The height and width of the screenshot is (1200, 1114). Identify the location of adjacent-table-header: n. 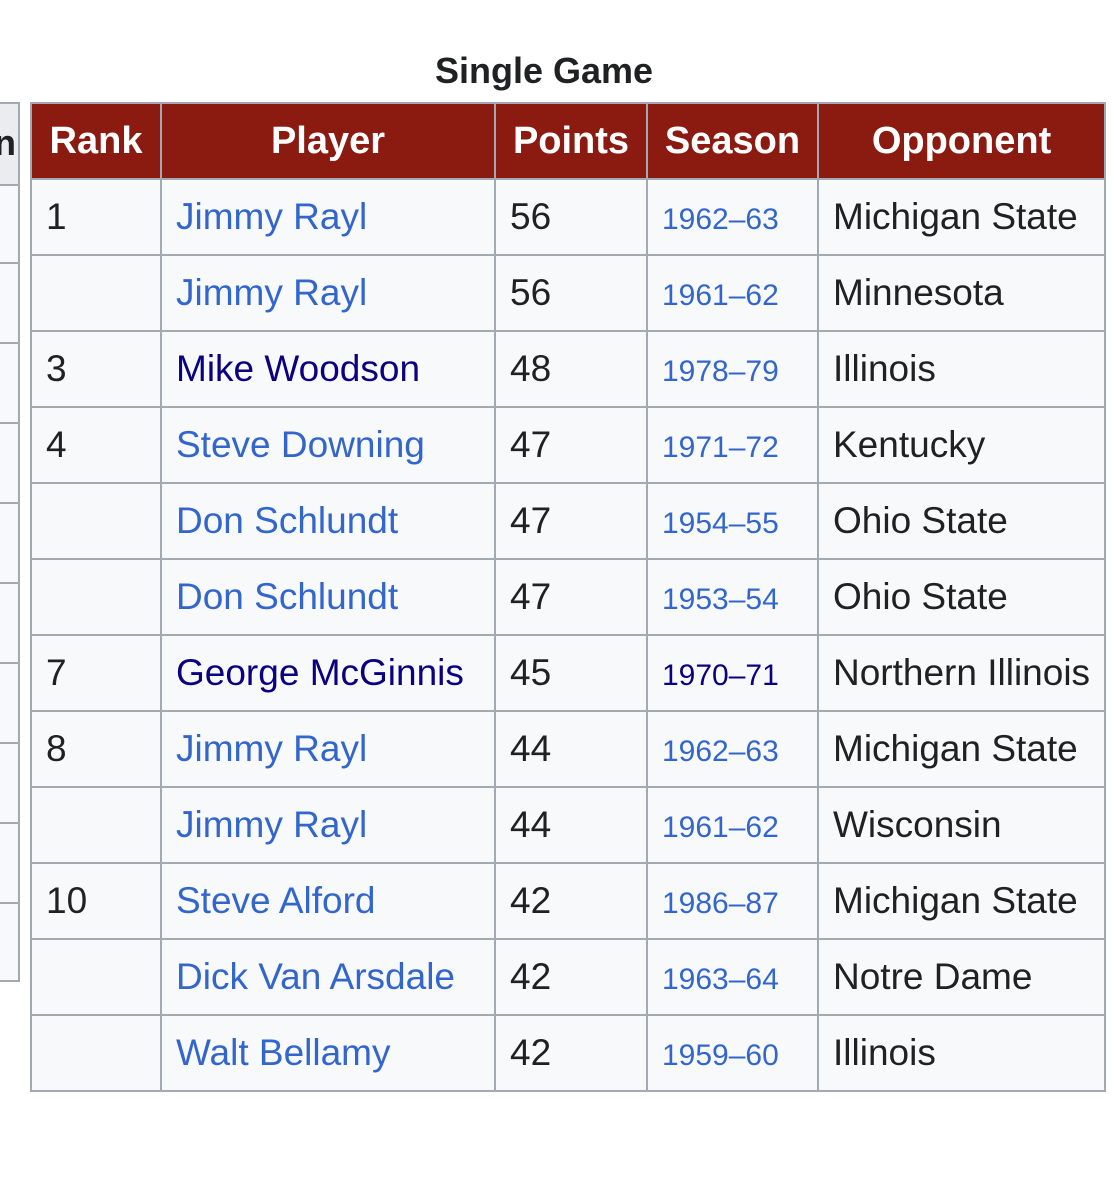
(9, 145).